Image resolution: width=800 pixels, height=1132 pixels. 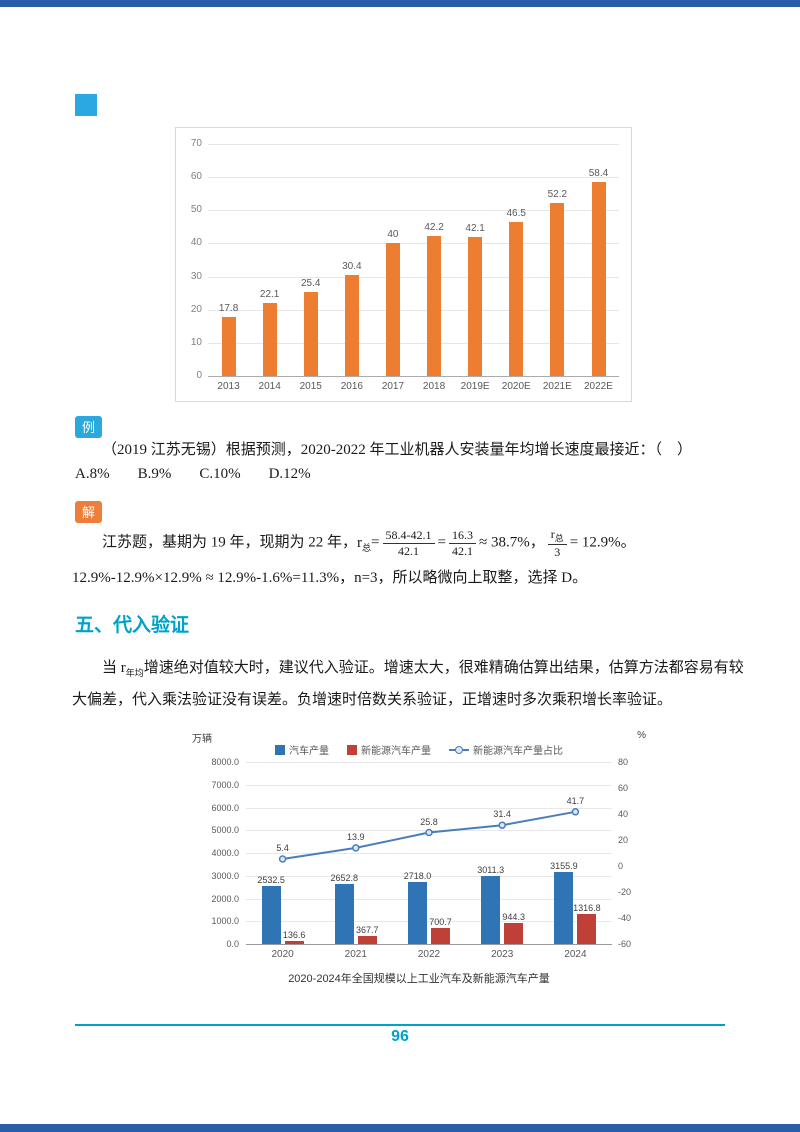 What do you see at coordinates (92, 474) in the screenshot?
I see `option-a: A.8%` at bounding box center [92, 474].